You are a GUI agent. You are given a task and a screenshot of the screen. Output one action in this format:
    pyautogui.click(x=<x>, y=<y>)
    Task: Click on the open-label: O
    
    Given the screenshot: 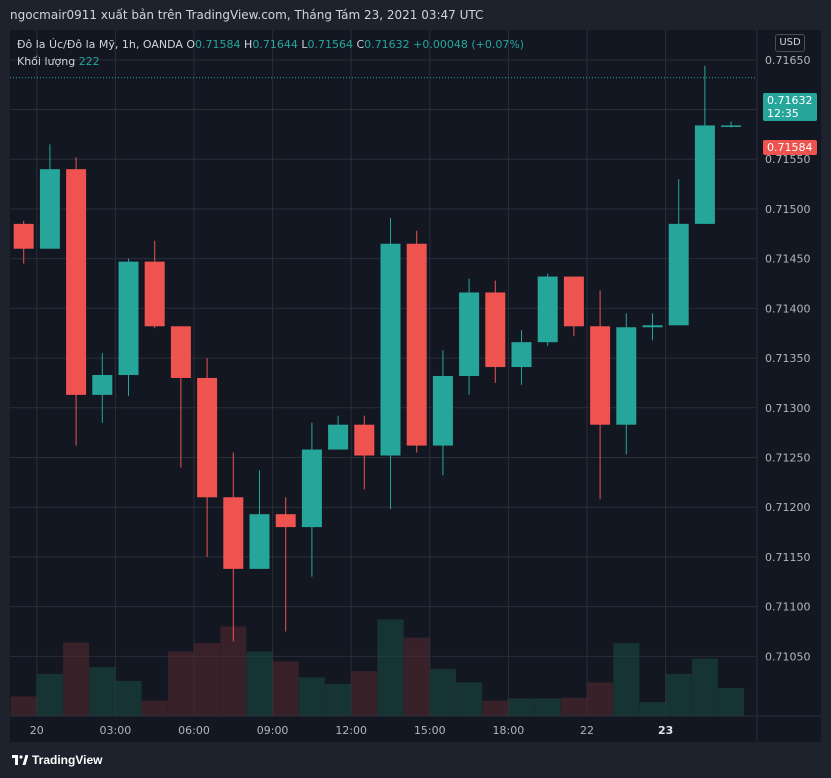 What is the action you would take?
    pyautogui.click(x=191, y=44)
    